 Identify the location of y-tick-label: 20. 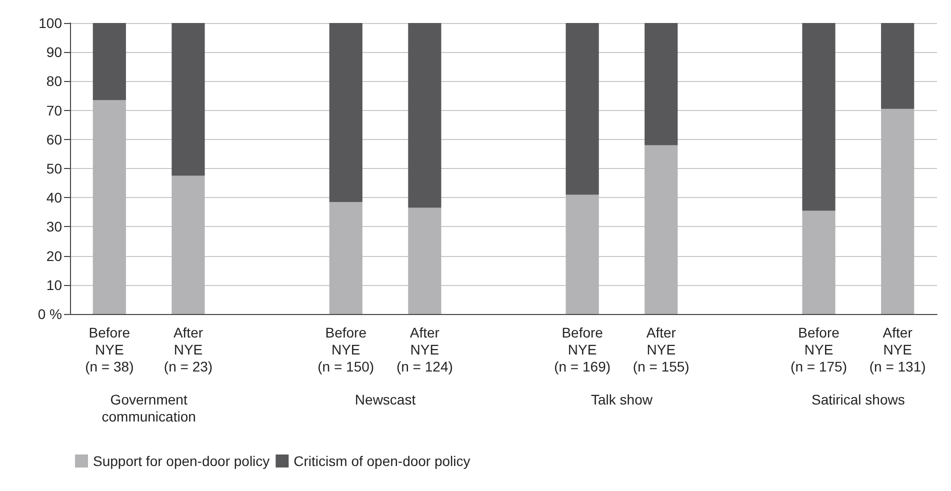
(54, 256).